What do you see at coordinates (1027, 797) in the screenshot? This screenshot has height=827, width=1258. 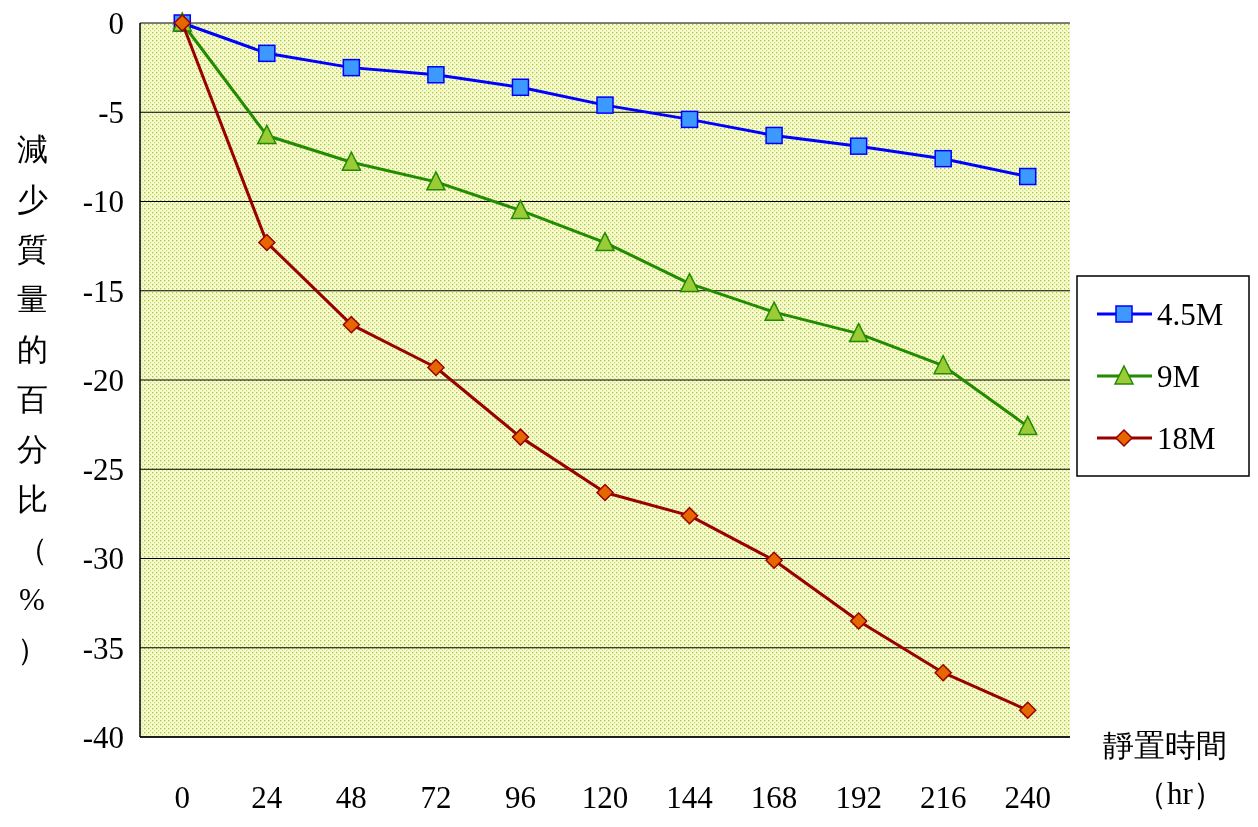 I see `x-tick-label: 240` at bounding box center [1027, 797].